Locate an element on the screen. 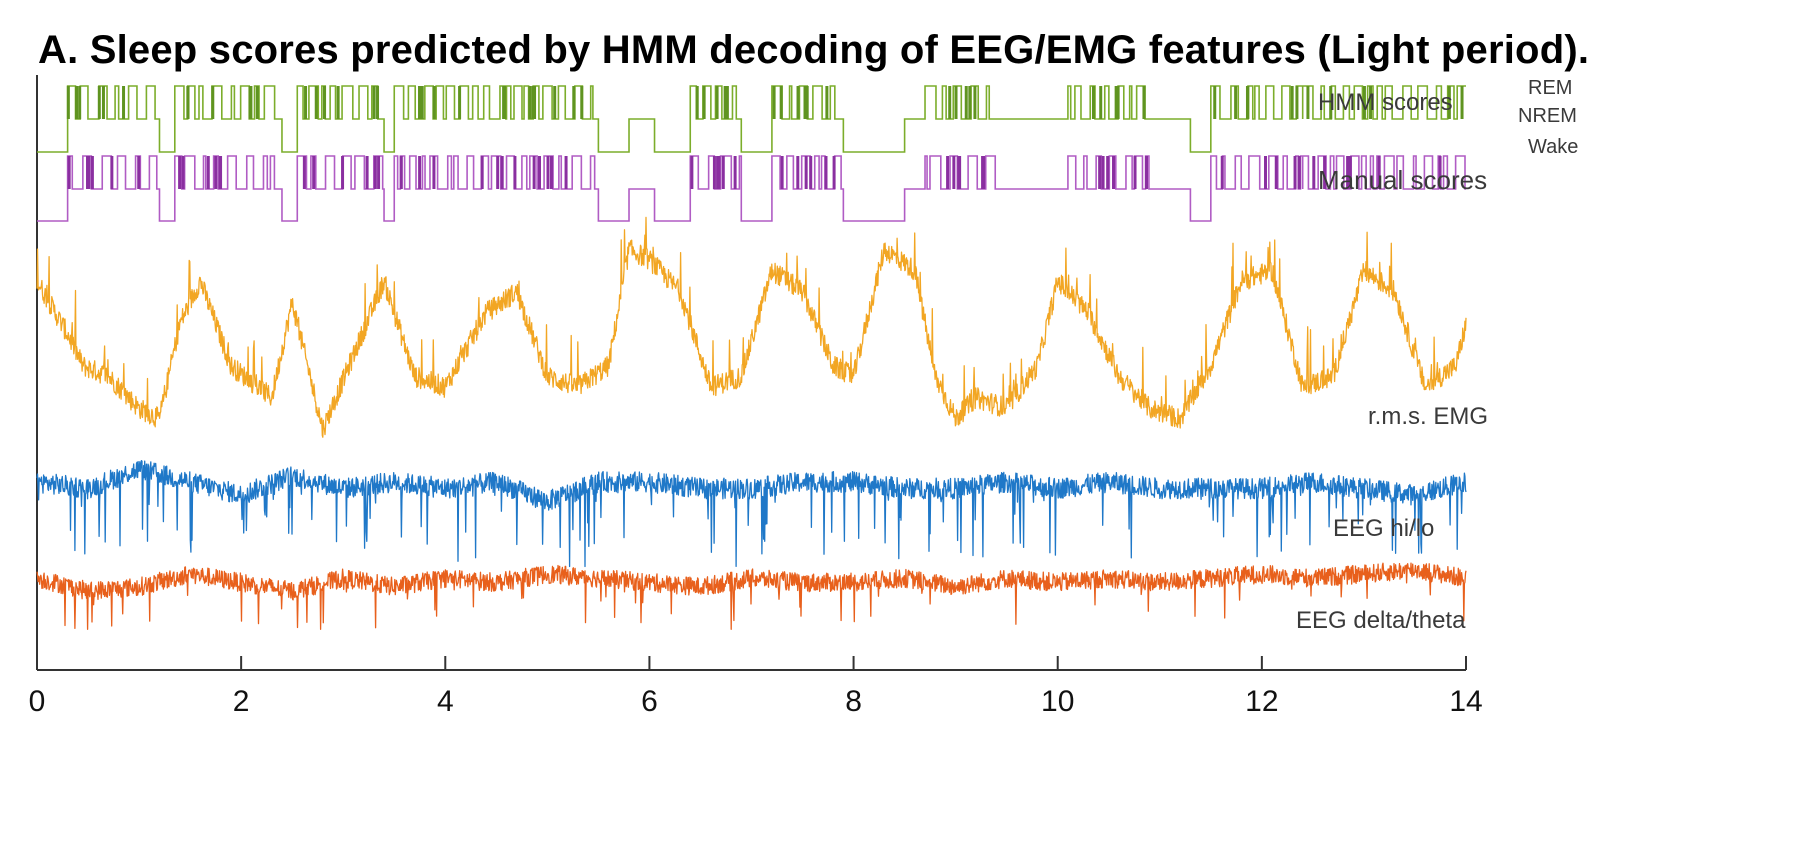  manual-scores-label: Manual scores is located at coordinates (1402, 180).